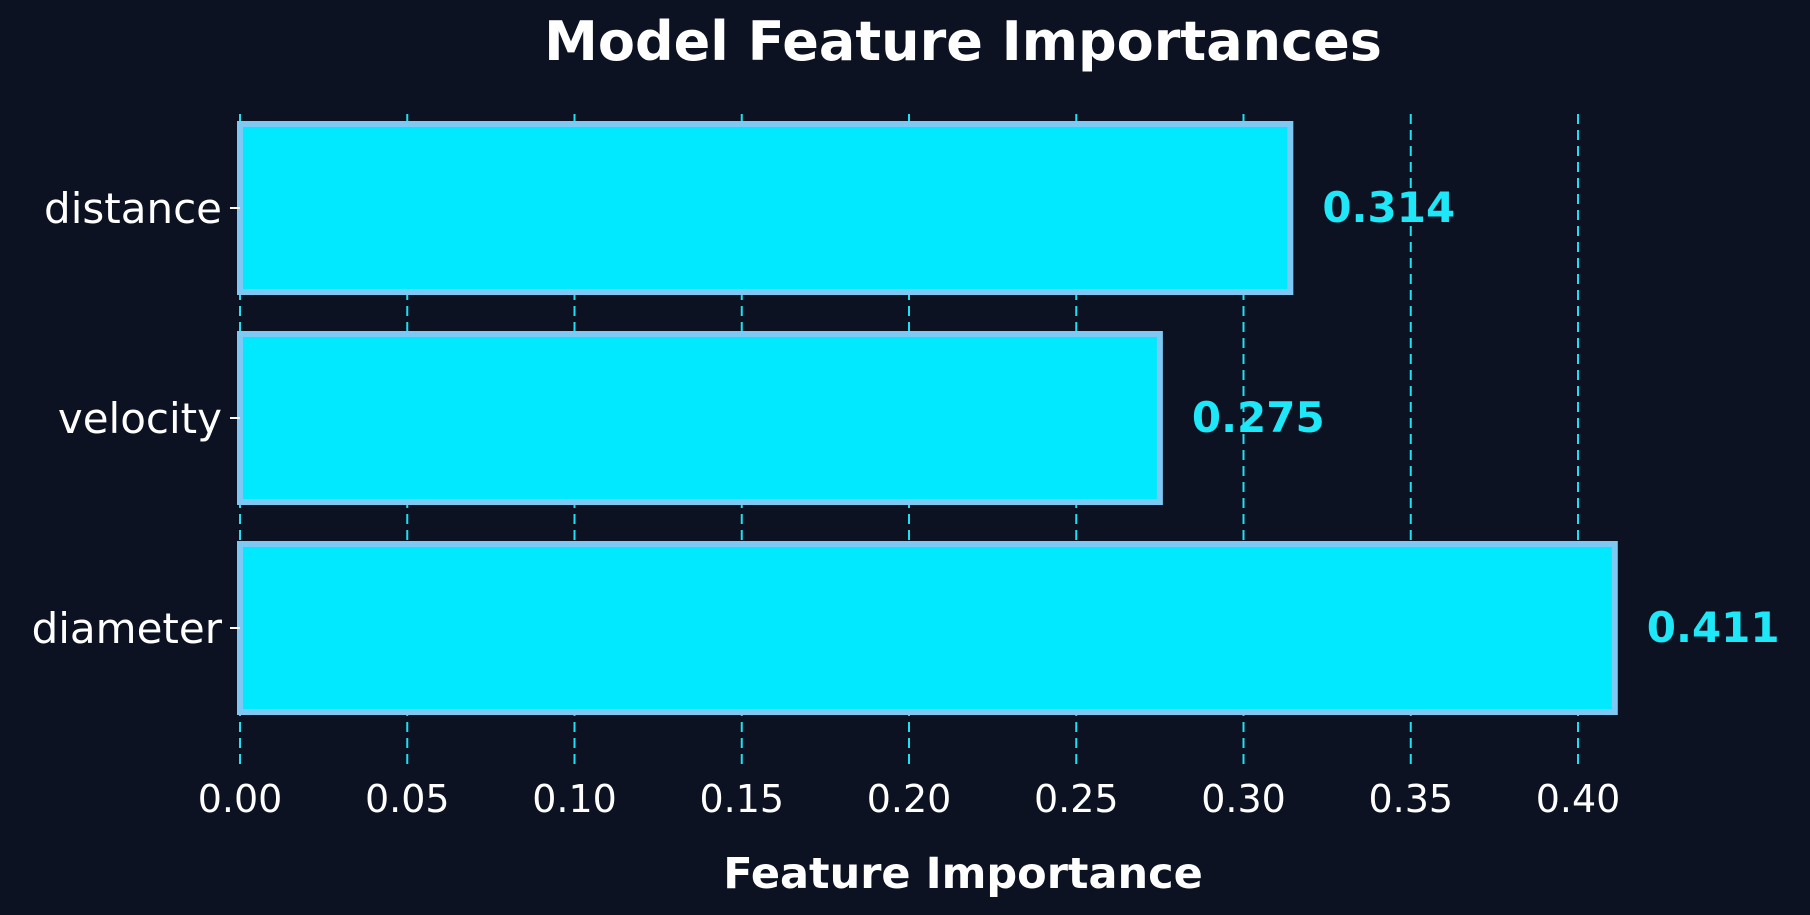  Describe the element at coordinates (1243, 799) in the screenshot. I see `x-tick-label: 0.30` at that location.